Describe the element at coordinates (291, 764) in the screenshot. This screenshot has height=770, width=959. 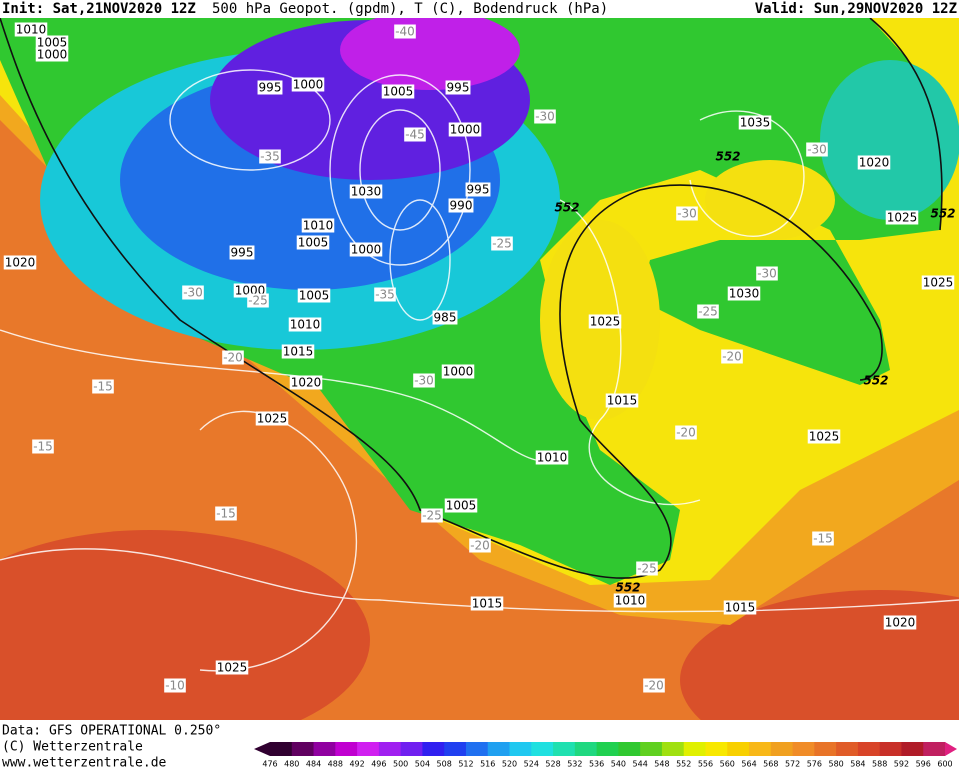
I see `colorbar-label: 480` at that location.